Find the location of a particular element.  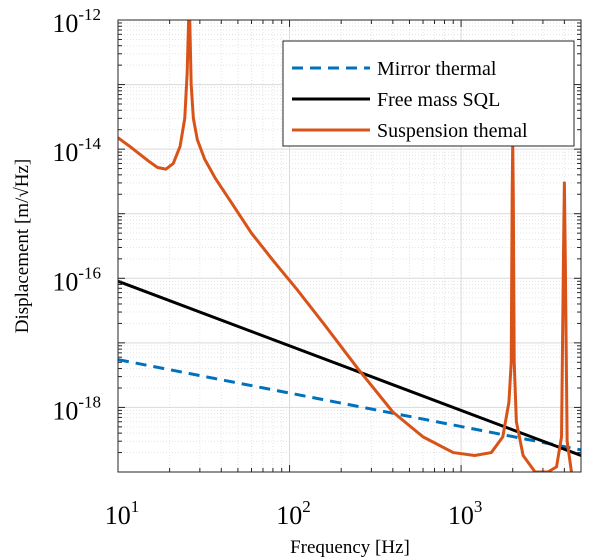

y-tick-label: 10-16 is located at coordinates (76, 279).